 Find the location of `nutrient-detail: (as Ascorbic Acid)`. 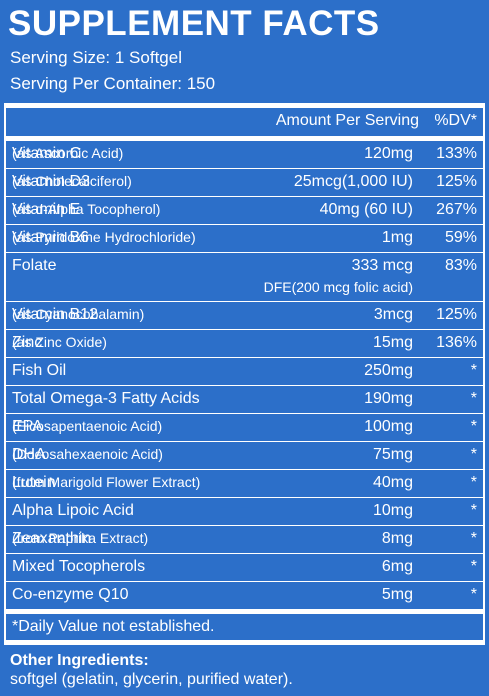

nutrient-detail: (as Ascorbic Acid) is located at coordinates (68, 153).